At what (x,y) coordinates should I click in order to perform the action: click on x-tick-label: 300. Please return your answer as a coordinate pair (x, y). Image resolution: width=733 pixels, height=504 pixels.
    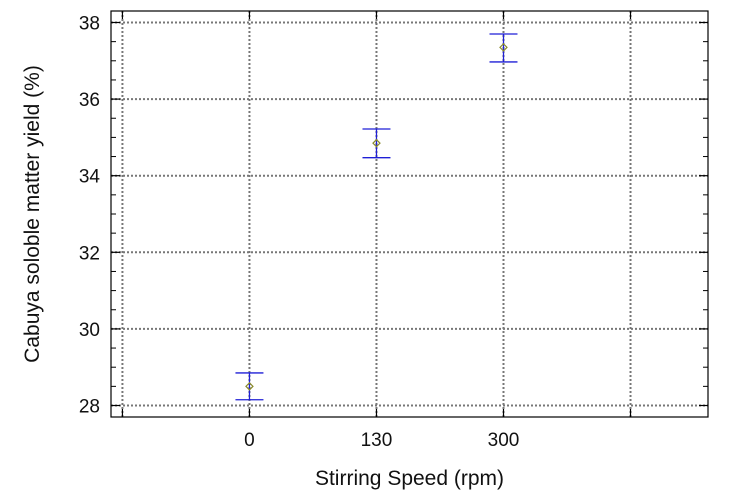
    Looking at the image, I should click on (504, 440).